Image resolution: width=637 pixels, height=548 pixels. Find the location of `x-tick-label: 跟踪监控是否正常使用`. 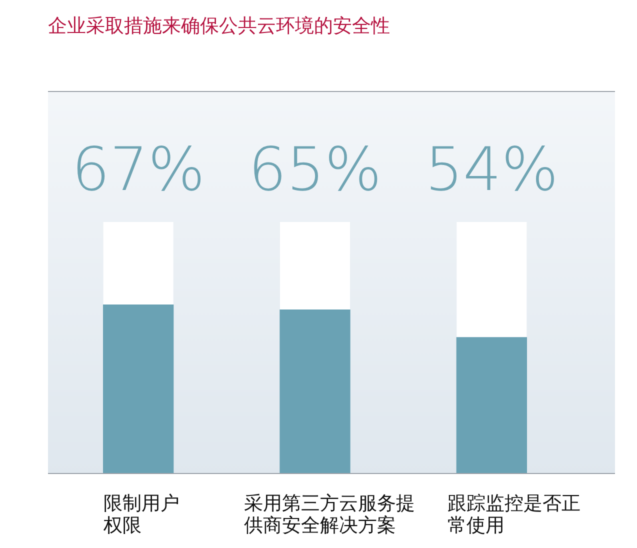

x-tick-label: 跟踪监控是否正常使用 is located at coordinates (514, 515).